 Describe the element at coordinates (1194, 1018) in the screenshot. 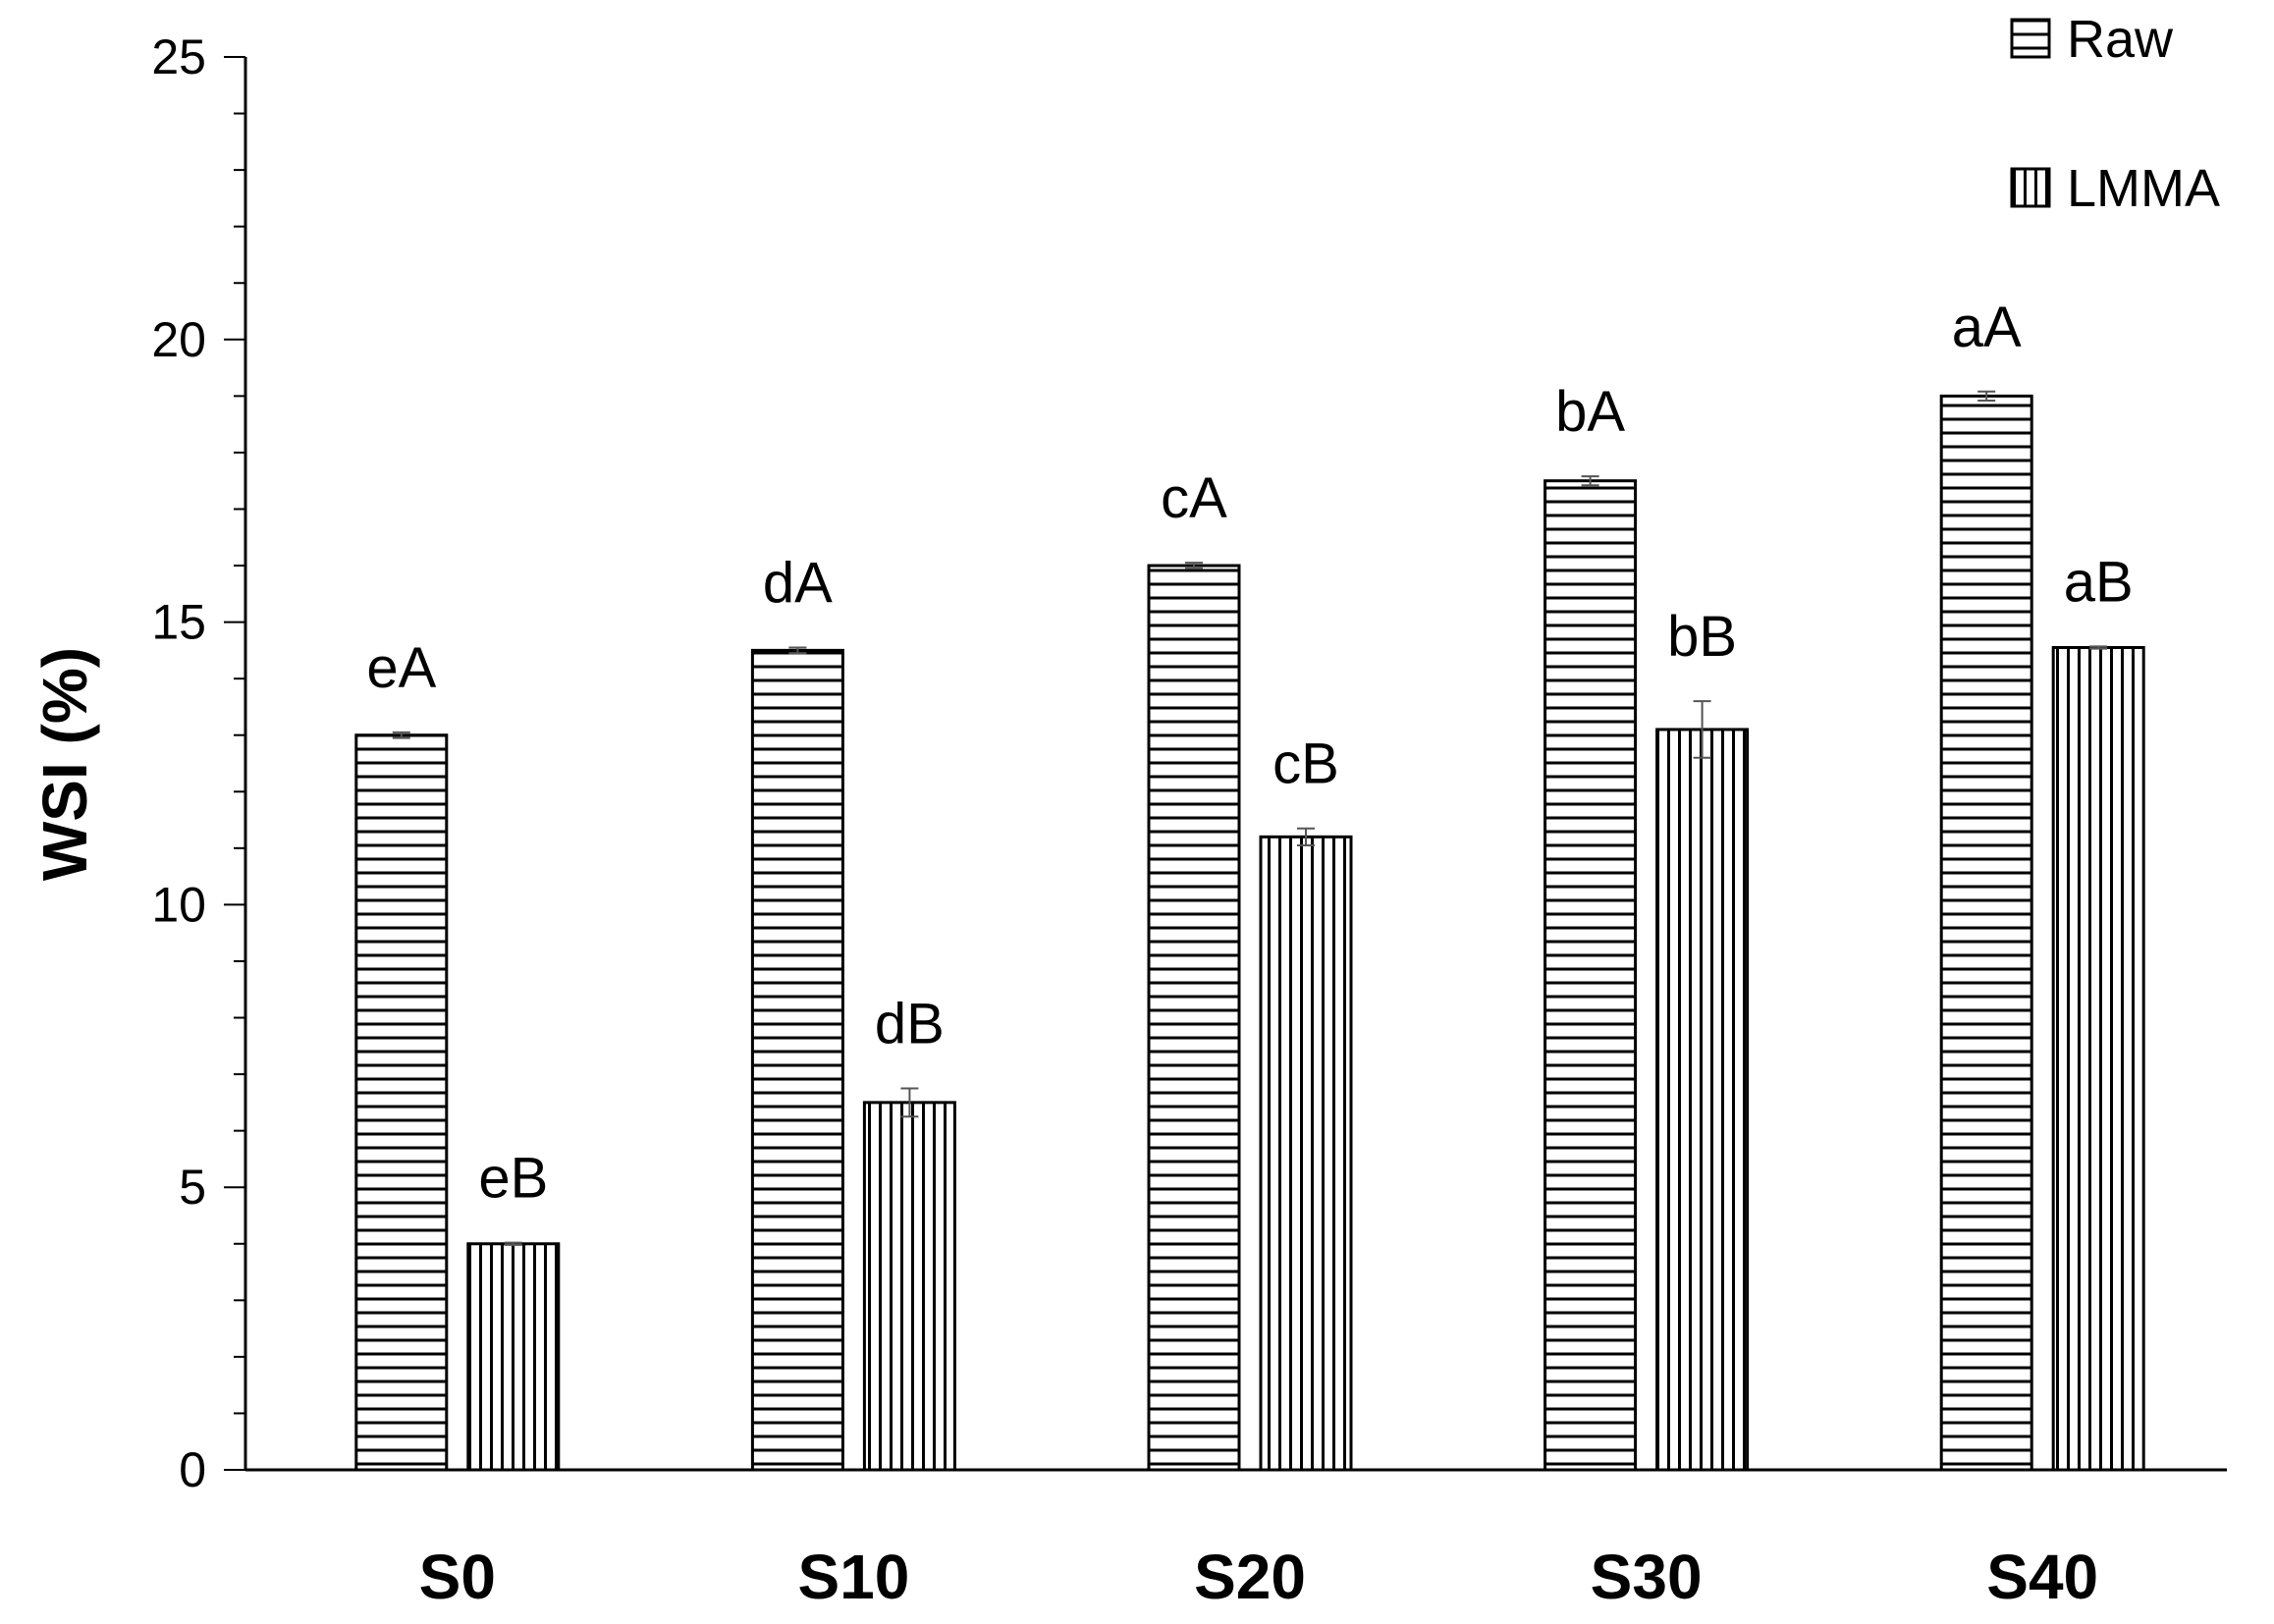

I see `bar-raw-s20` at that location.